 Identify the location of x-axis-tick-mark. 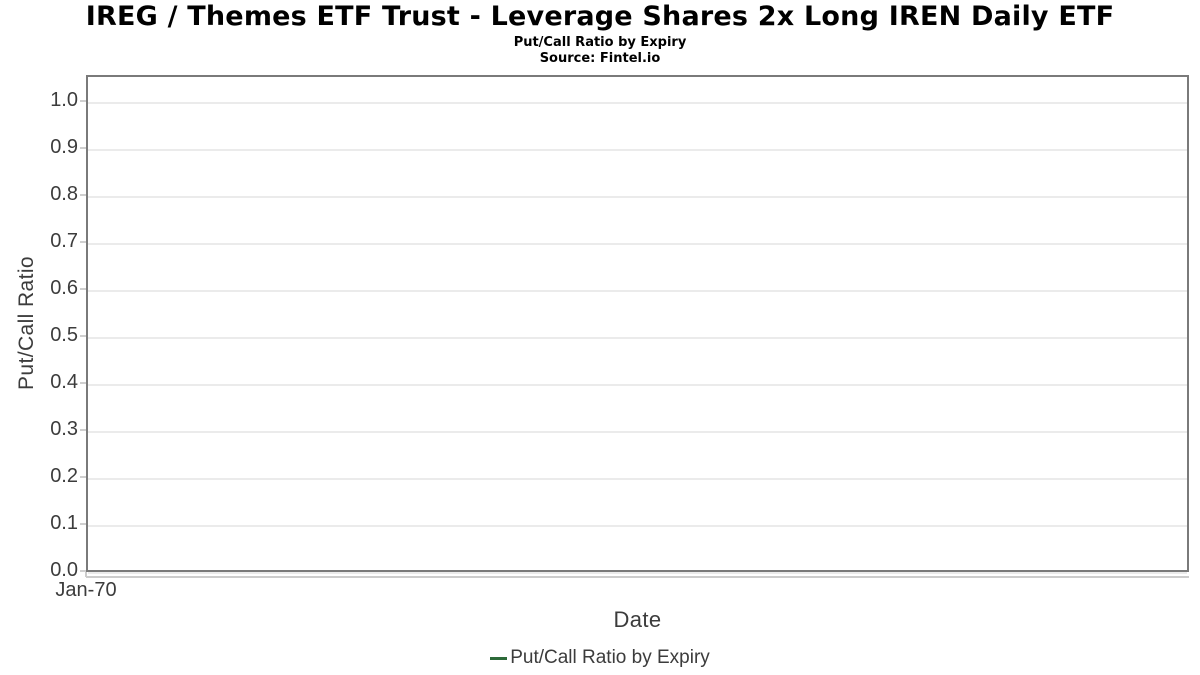
(86, 574).